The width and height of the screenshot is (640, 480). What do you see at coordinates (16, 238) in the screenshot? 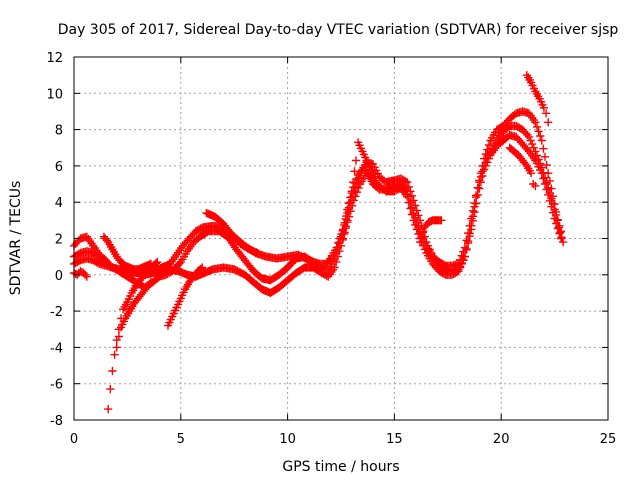
I see `y-axis-label: SDTVAR / TECUs` at bounding box center [16, 238].